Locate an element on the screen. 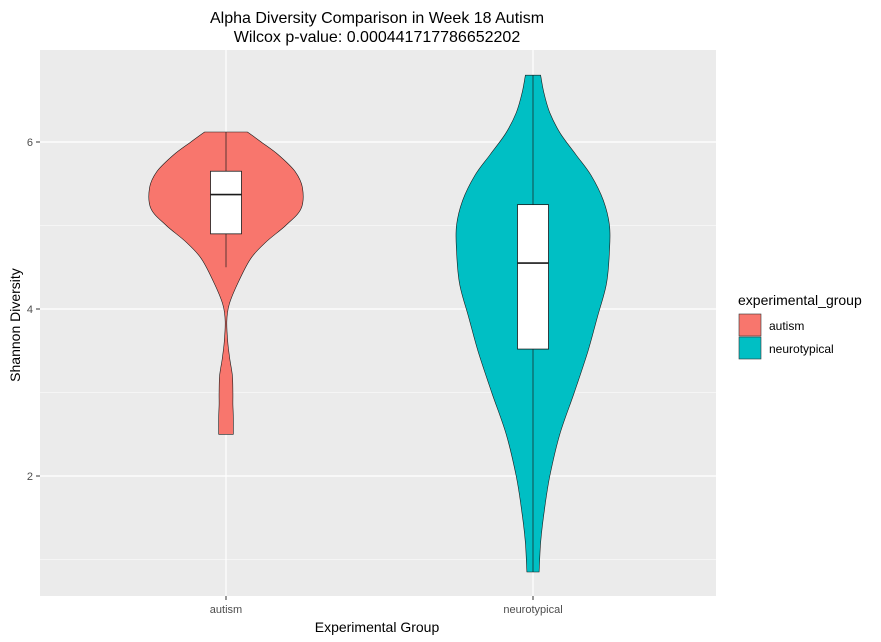 This screenshot has width=881, height=642. y-tick-label: 4 is located at coordinates (30, 310).